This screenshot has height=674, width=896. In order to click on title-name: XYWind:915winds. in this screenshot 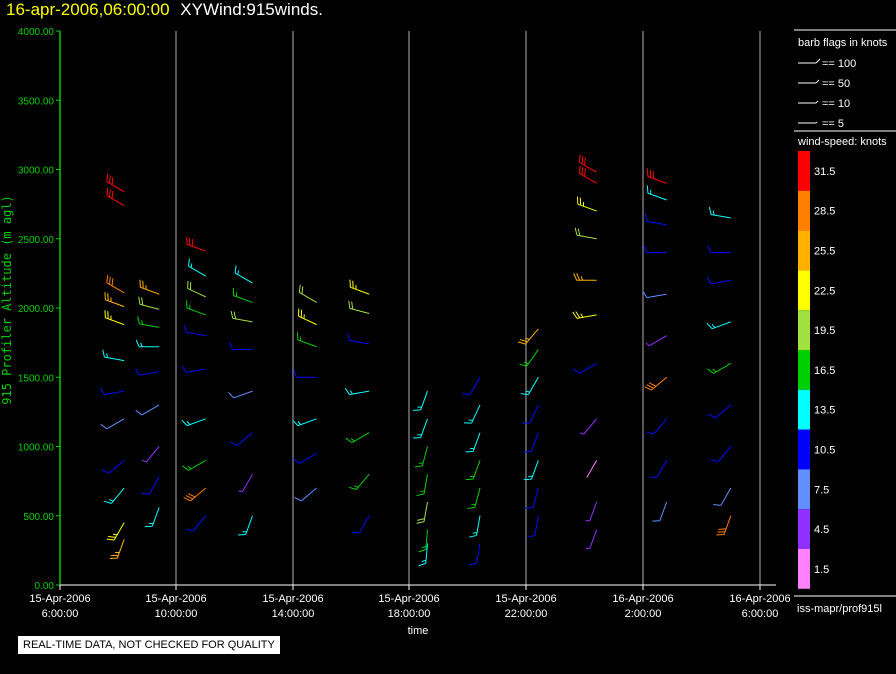, I will do `click(251, 9)`.